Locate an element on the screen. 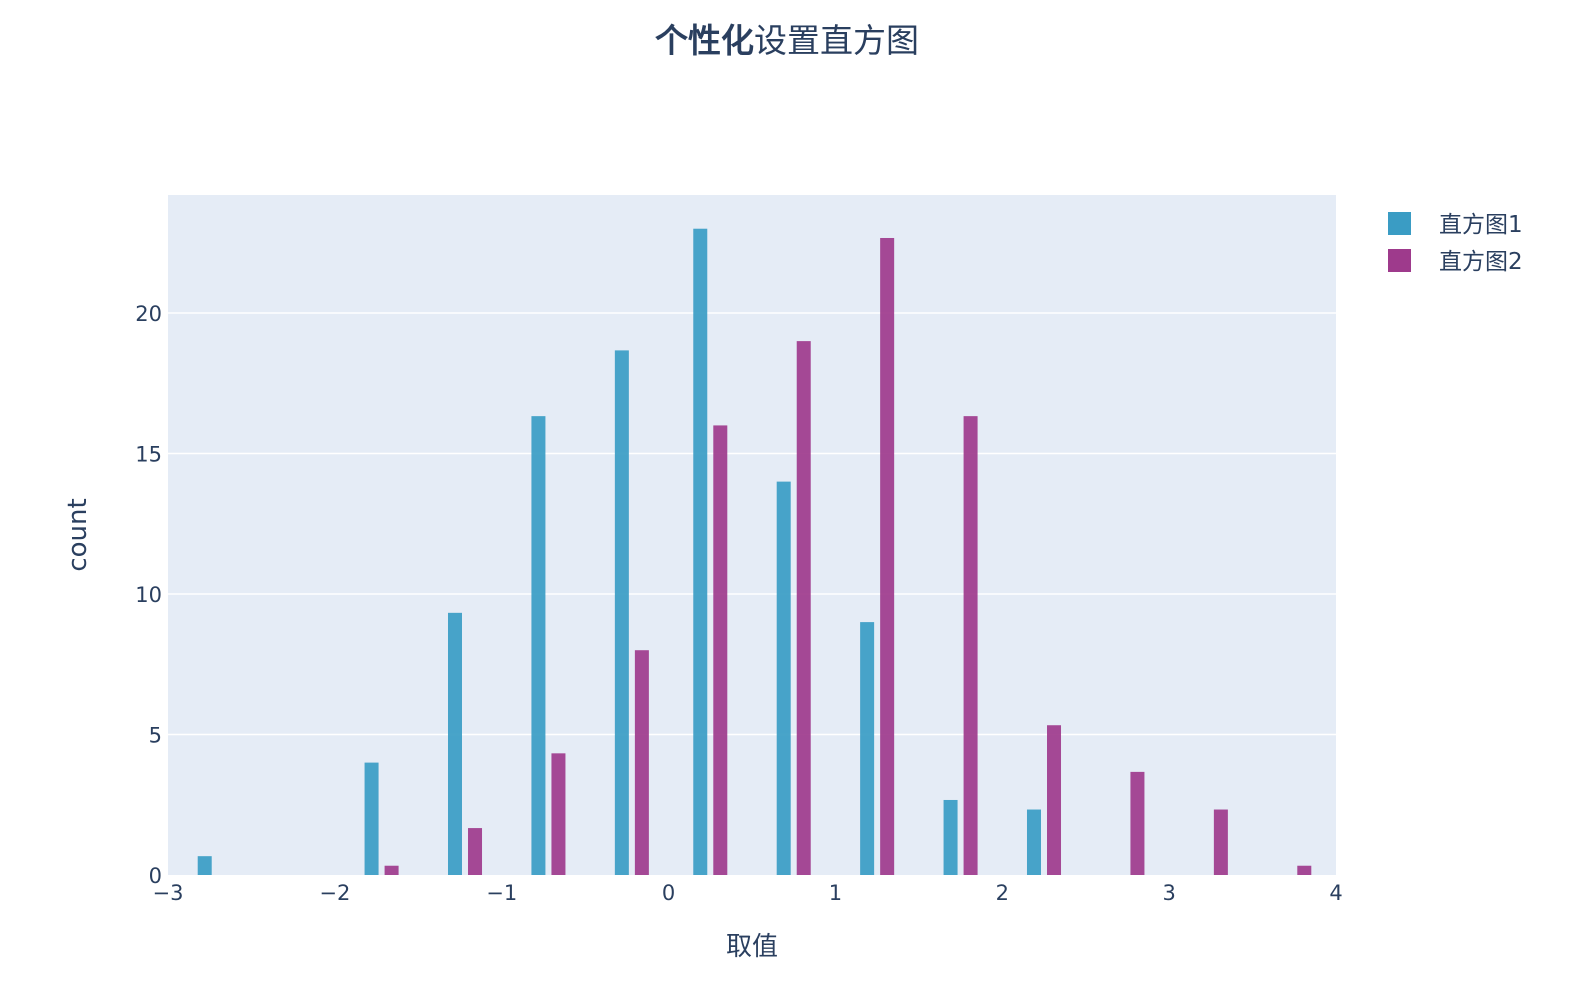 This screenshot has width=1590, height=998. legend-item-series-1: 直方图1 is located at coordinates (1455, 225).